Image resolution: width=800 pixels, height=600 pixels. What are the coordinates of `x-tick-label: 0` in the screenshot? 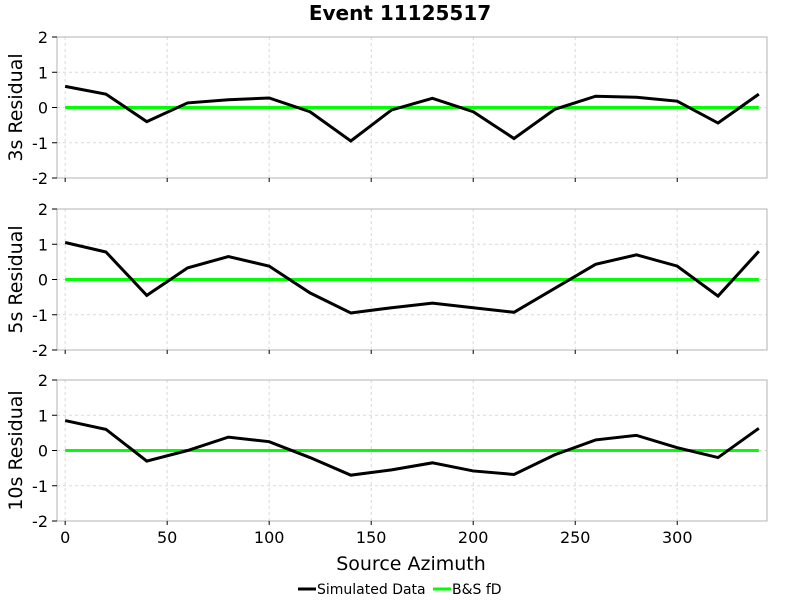 It's located at (65, 537).